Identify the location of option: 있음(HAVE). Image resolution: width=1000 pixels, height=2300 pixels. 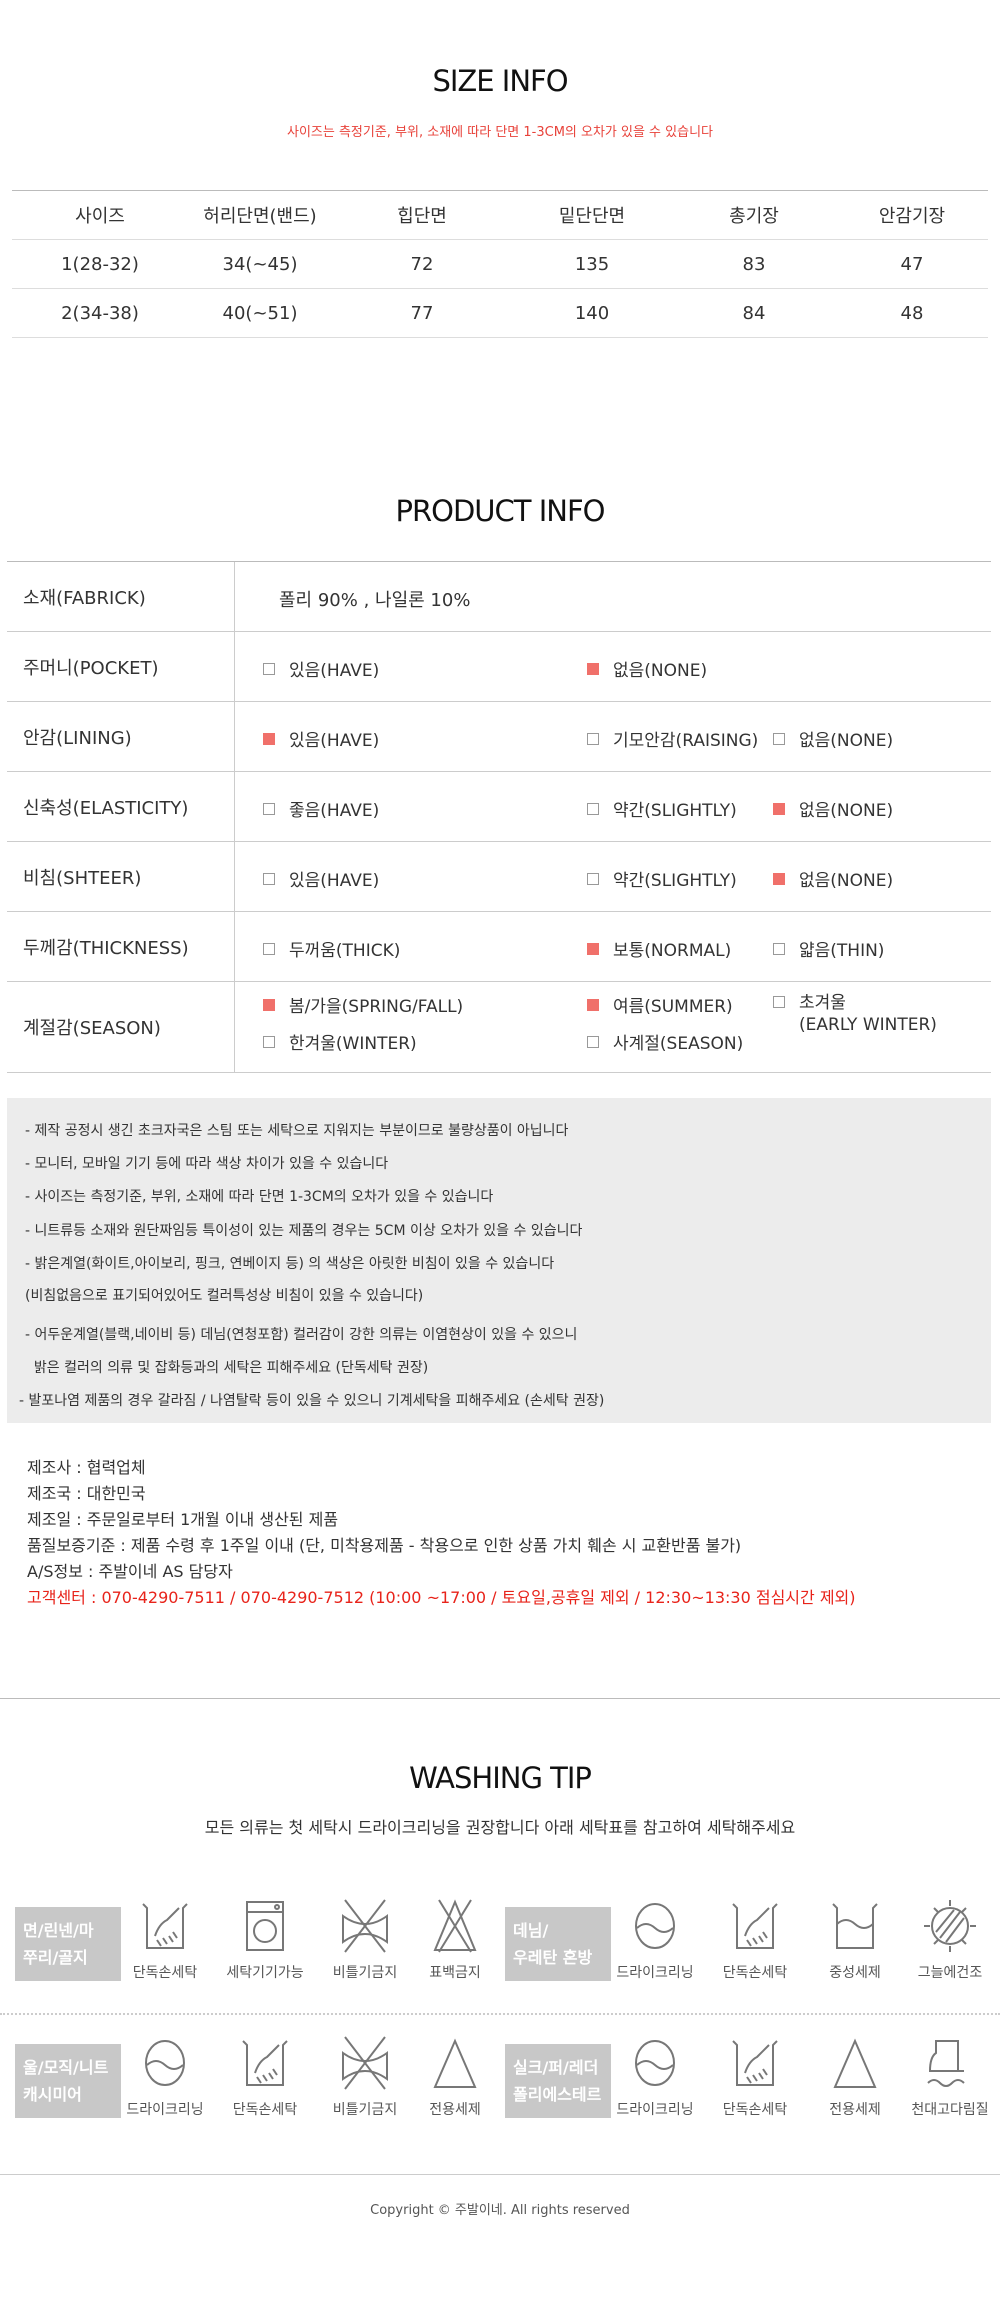
(321, 878).